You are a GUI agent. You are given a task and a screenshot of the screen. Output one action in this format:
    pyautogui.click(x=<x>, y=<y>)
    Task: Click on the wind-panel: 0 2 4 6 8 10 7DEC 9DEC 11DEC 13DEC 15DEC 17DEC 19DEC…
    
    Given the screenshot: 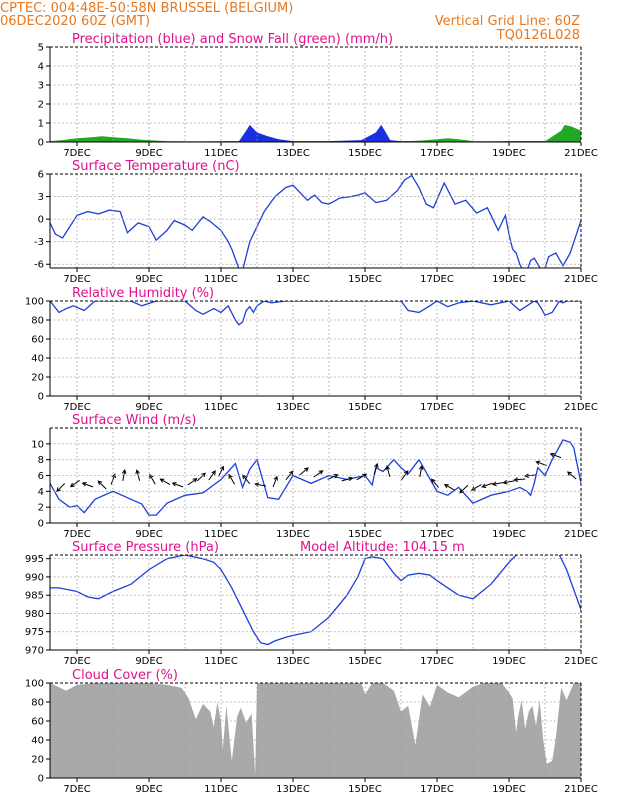 What is the action you would take?
    pyautogui.click(x=314, y=476)
    